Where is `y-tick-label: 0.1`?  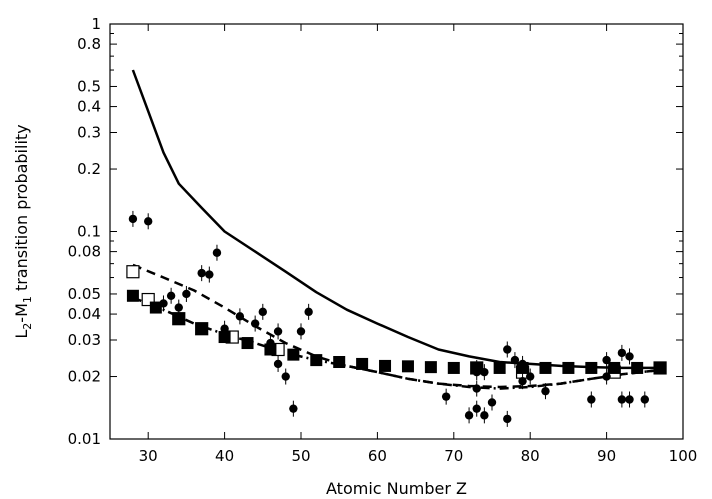
y-tick-label: 0.1 is located at coordinates (89, 232).